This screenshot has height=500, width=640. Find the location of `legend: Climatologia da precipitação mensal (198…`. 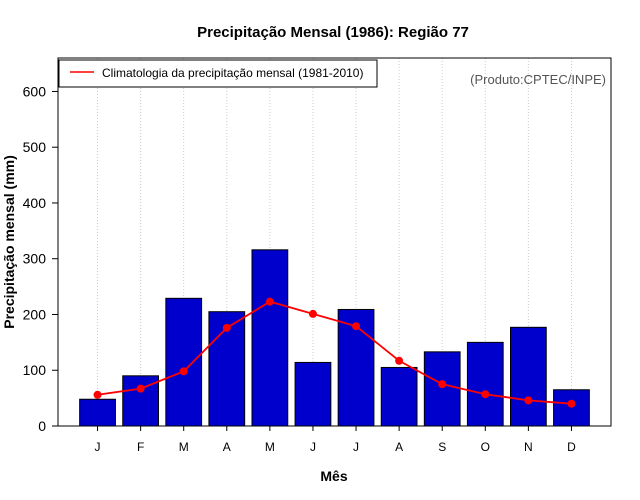

legend: Climatologia da precipitação mensal (198… is located at coordinates (218, 73).